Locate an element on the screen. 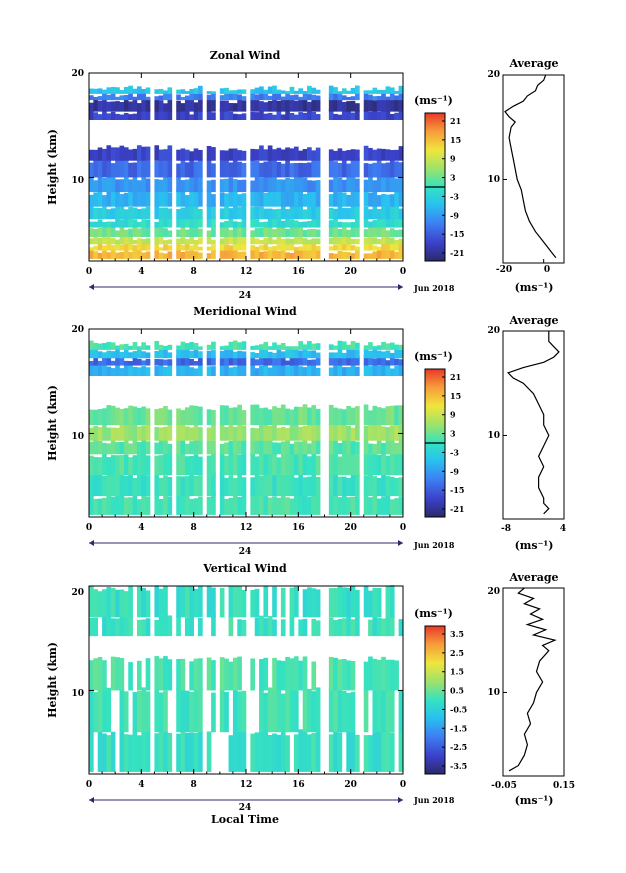 This screenshot has width=626, height=873. profile-frame is located at coordinates (533, 425).